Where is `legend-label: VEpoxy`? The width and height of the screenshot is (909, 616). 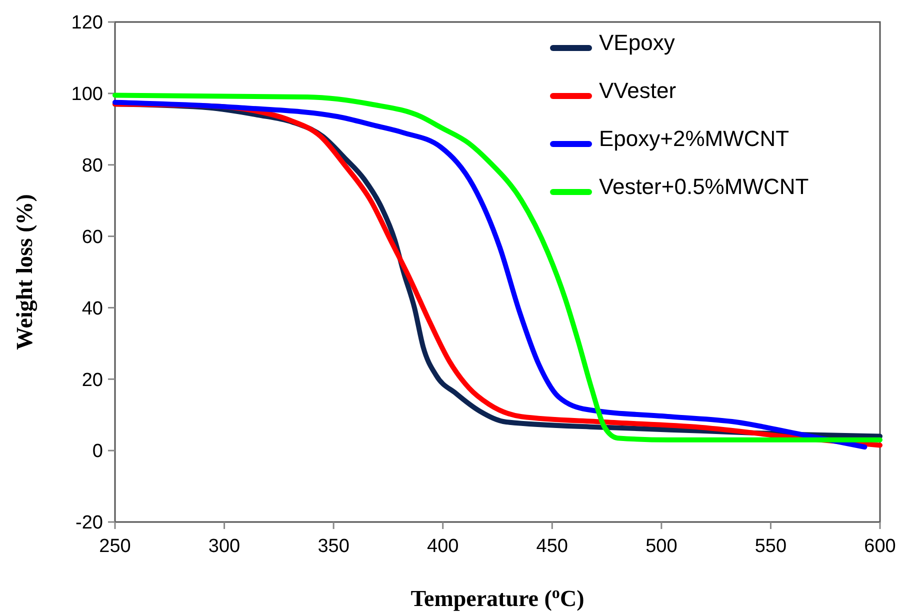
legend-label: VEpoxy is located at coordinates (637, 43).